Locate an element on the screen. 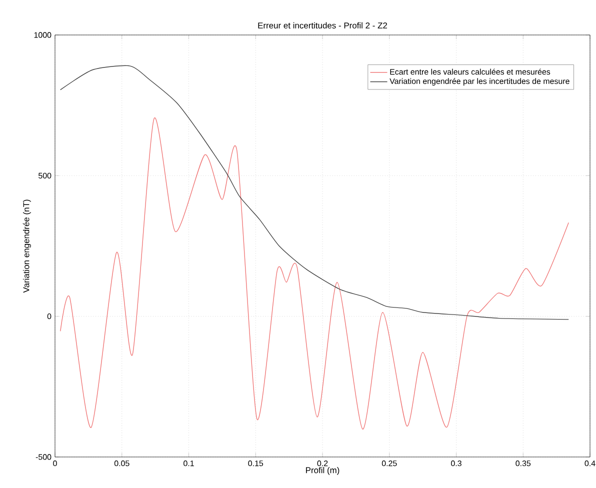 This screenshot has width=596, height=488. y-axis-title: Variation engendrée (nT) is located at coordinates (26, 246).